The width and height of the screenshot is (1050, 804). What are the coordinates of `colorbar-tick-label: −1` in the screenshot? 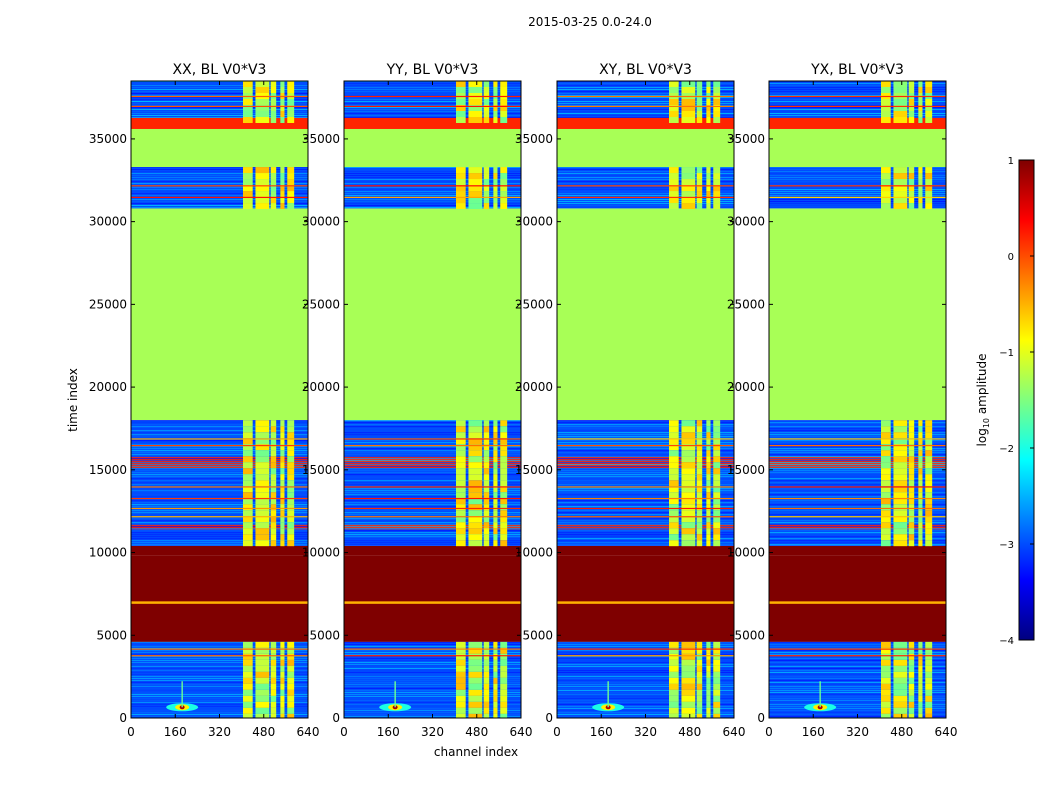 It's located at (1006, 353).